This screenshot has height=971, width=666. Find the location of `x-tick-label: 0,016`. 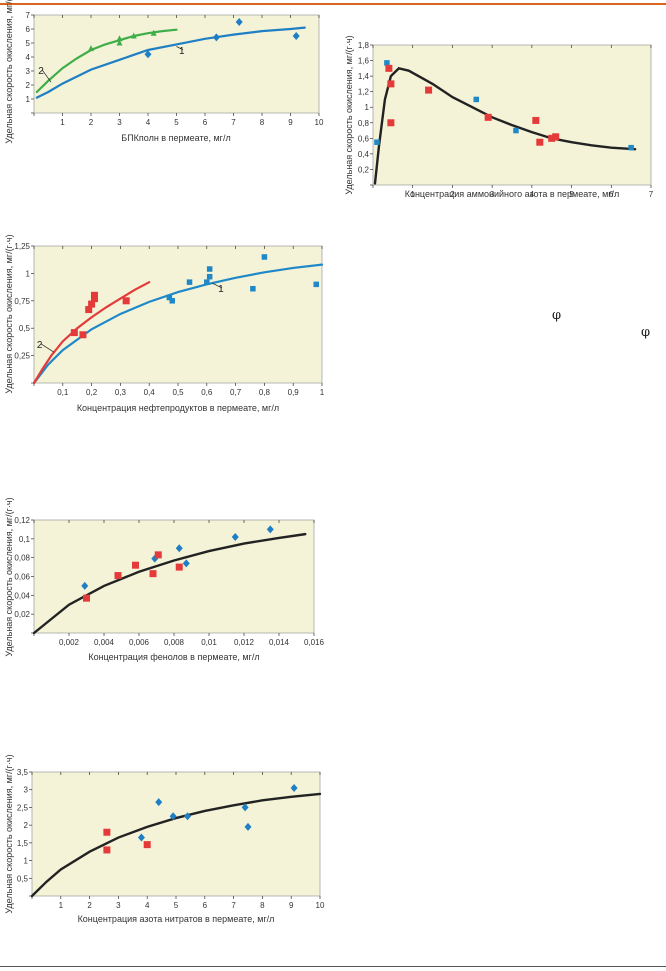

x-tick-label: 0,016 is located at coordinates (314, 642).